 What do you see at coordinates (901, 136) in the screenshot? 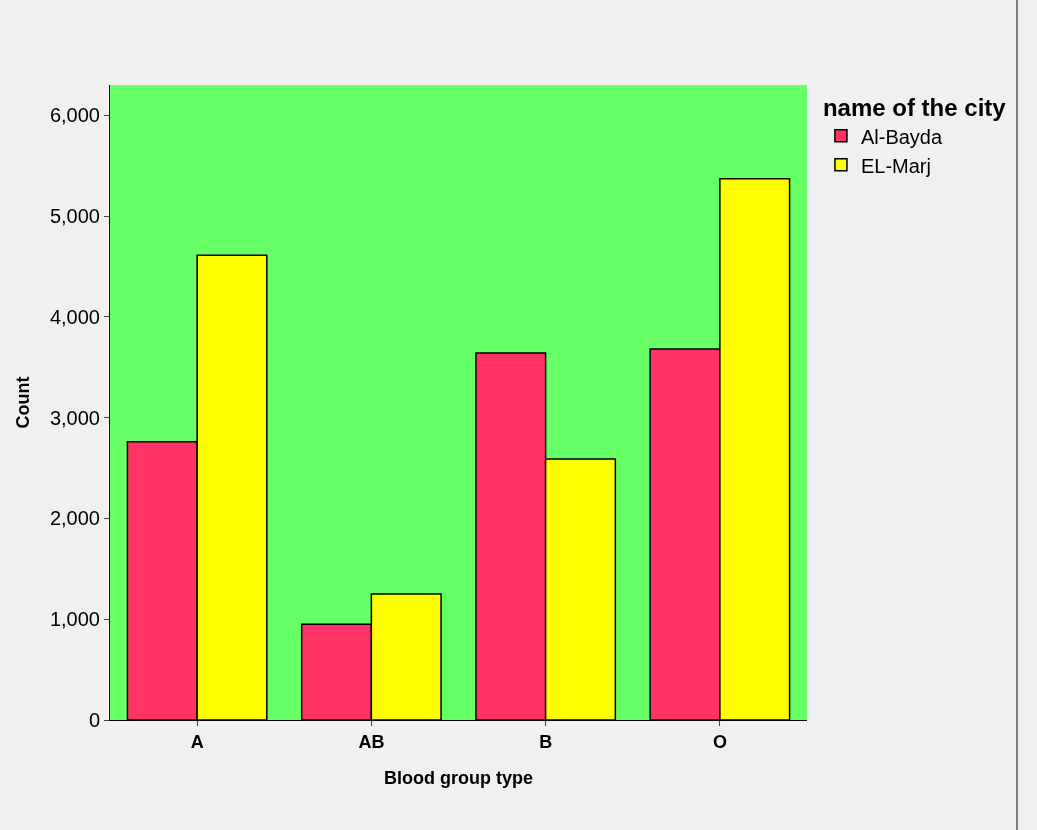
I see `legend-label: Al-Bayda` at bounding box center [901, 136].